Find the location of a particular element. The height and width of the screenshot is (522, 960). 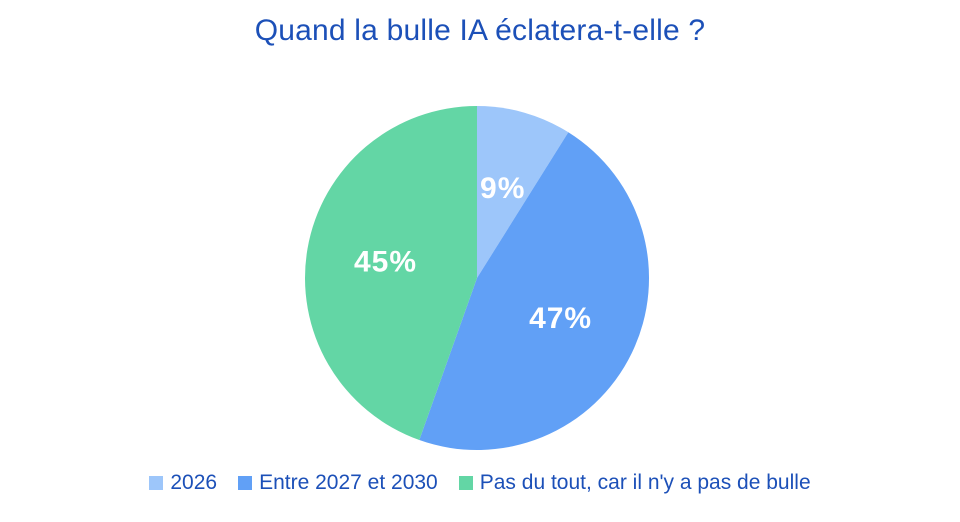

legend-label: 2026 is located at coordinates (194, 482).